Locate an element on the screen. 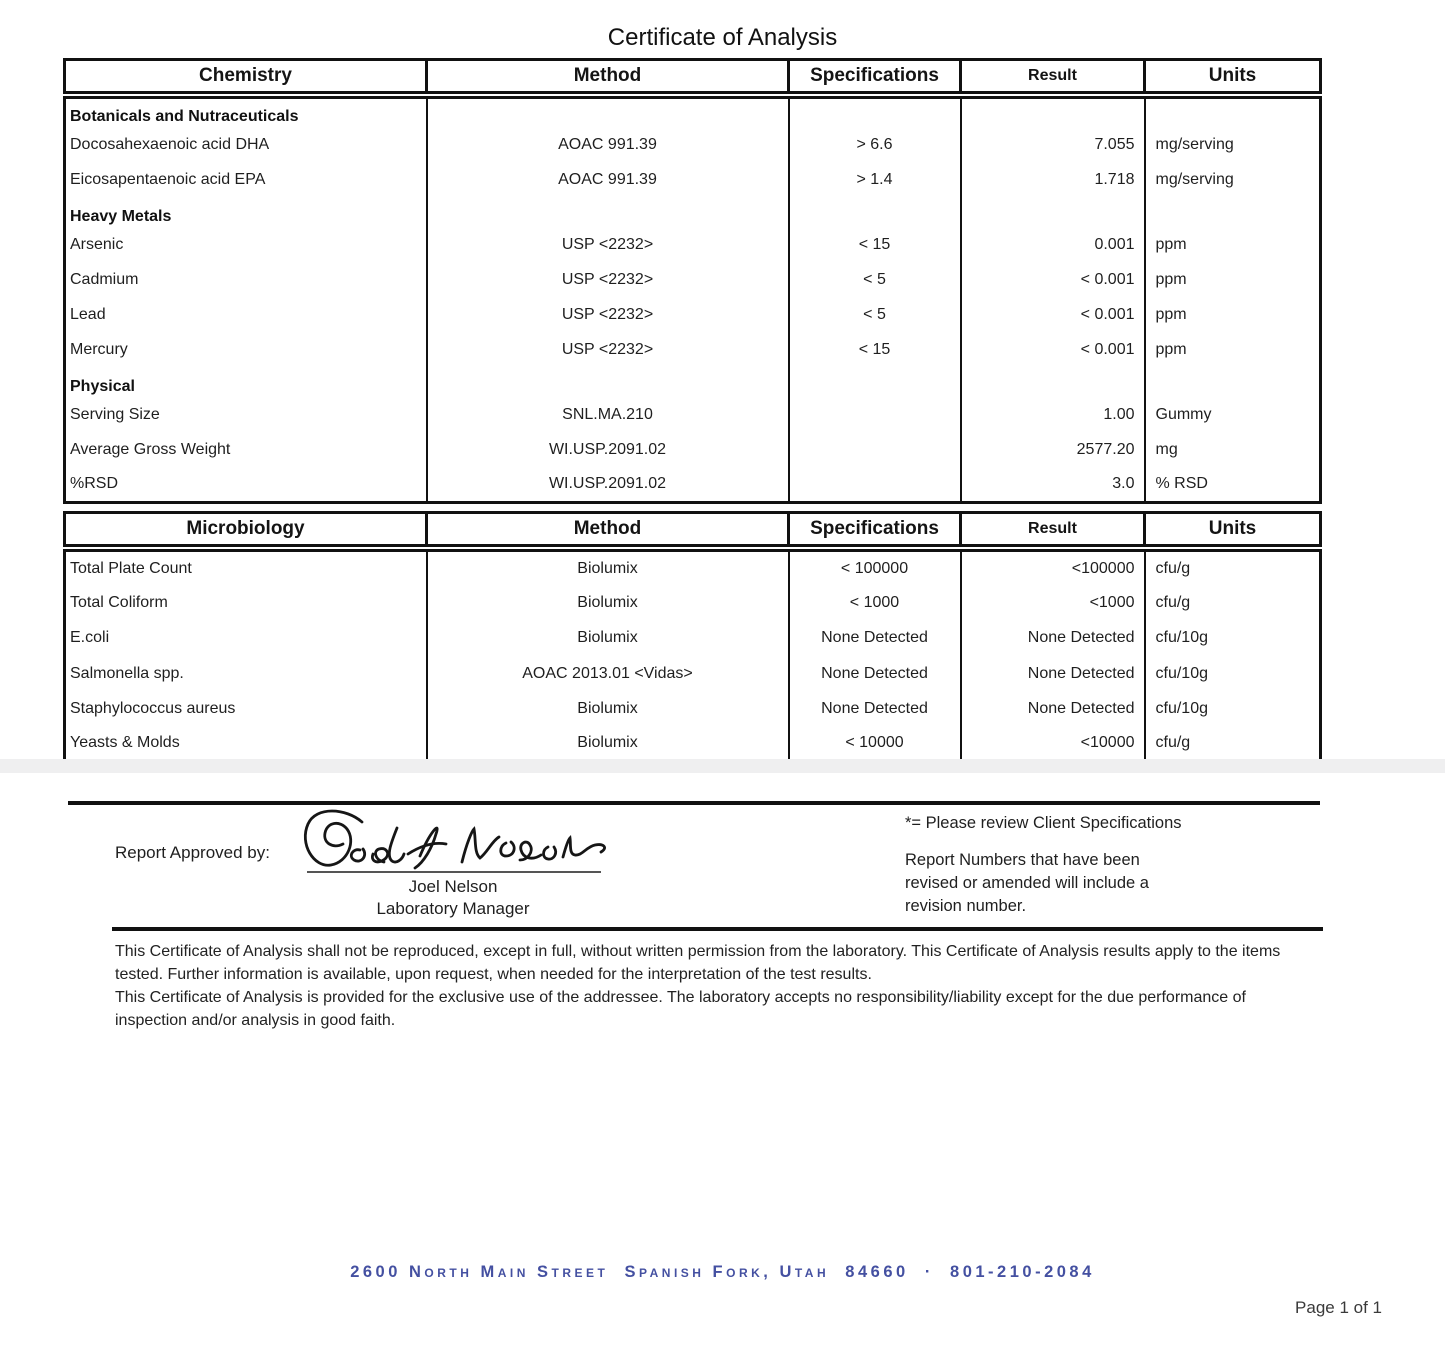 Image resolution: width=1445 pixels, height=1372 pixels. table-row: Cadmium USP <2232> < 5 < 0.001 ppm is located at coordinates (692, 280).